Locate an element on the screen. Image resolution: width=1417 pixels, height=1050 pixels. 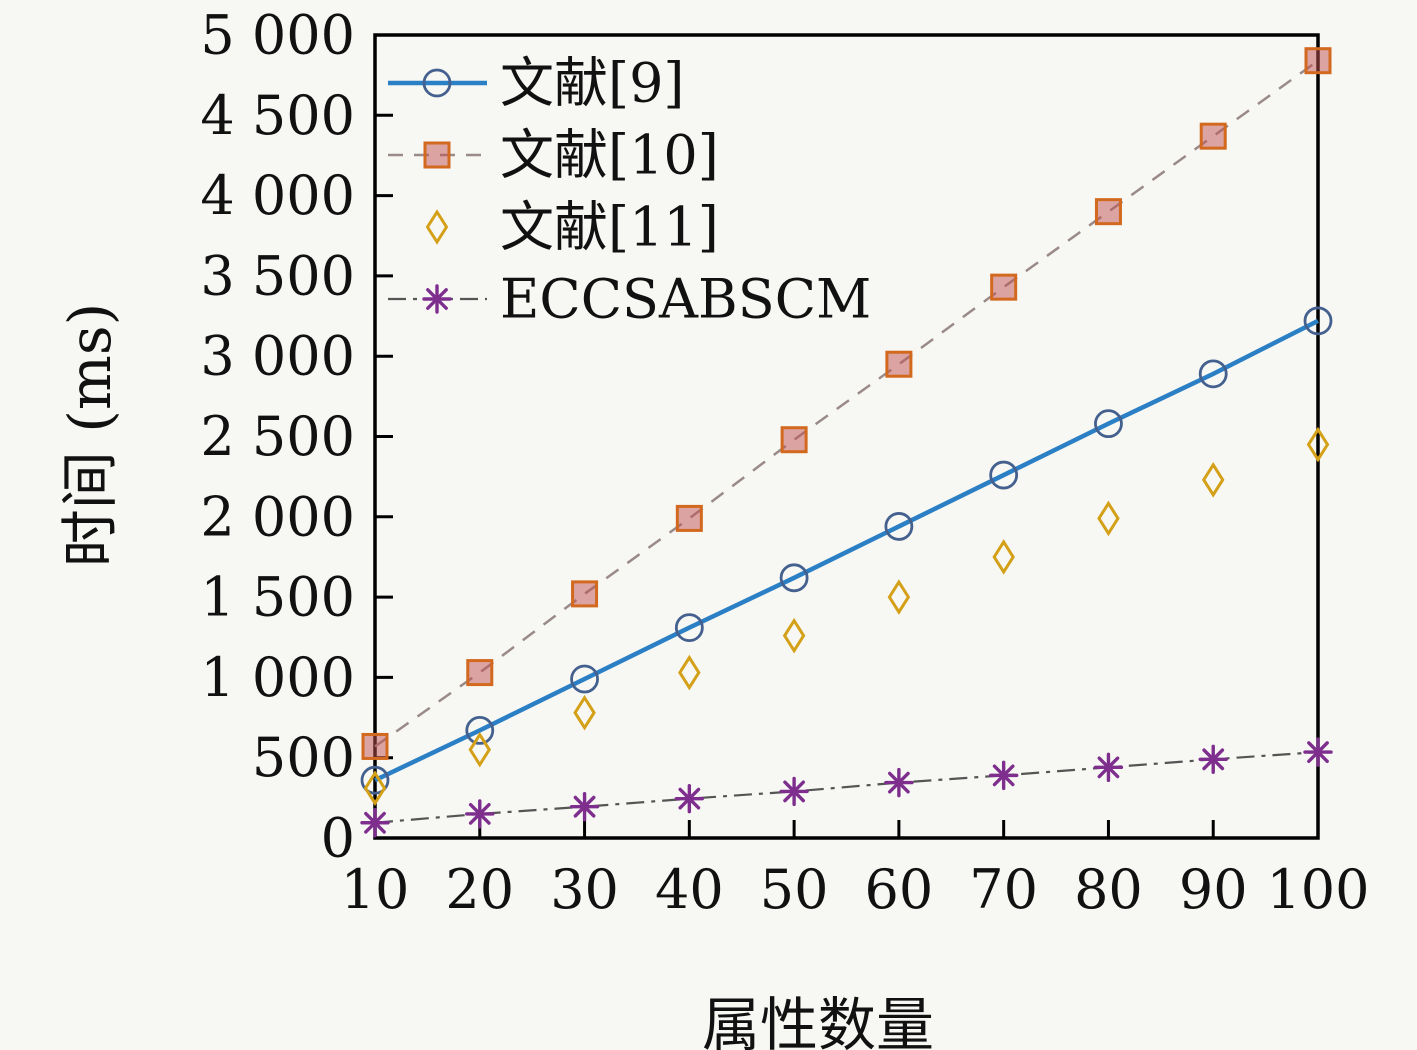
y-tick-label: 500 is located at coordinates (303, 757).